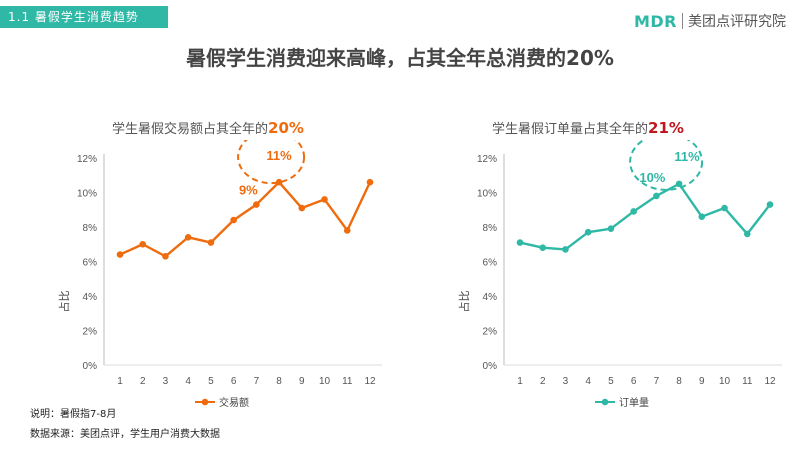 This screenshot has height=449, width=800. Describe the element at coordinates (286, 128) in the screenshot. I see `chart-title-left-highlight: 20%` at that location.